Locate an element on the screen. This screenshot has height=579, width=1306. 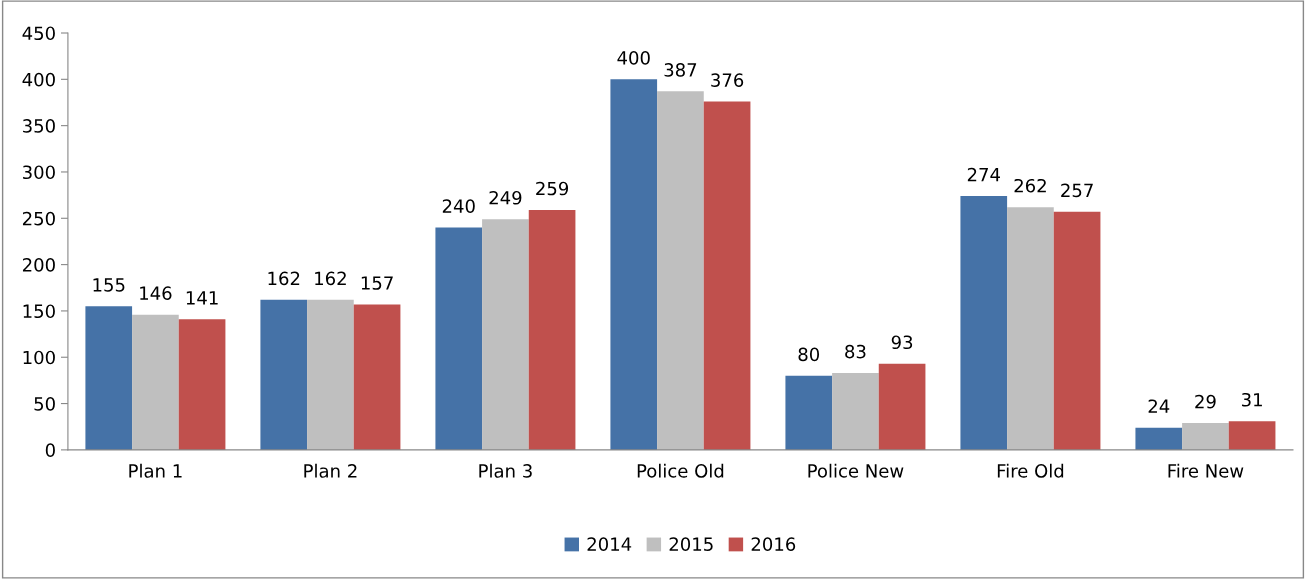
legend-label: 2014 is located at coordinates (609, 544).